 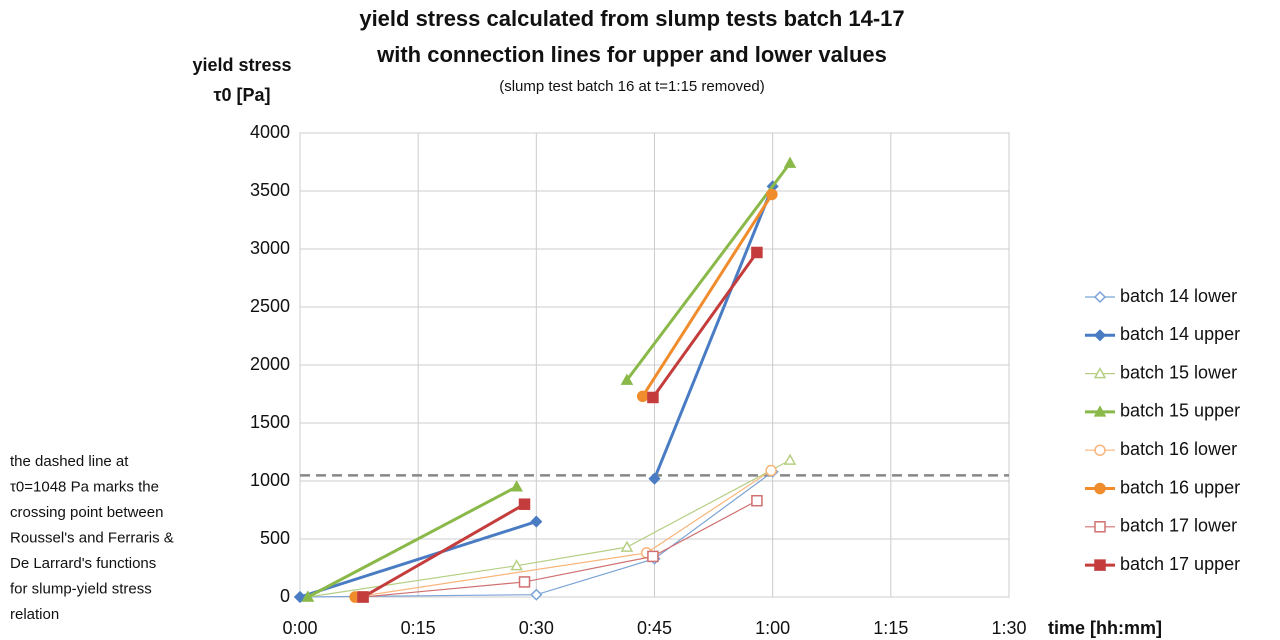 What do you see at coordinates (1180, 411) in the screenshot?
I see `legend-label: batch 15 upper` at bounding box center [1180, 411].